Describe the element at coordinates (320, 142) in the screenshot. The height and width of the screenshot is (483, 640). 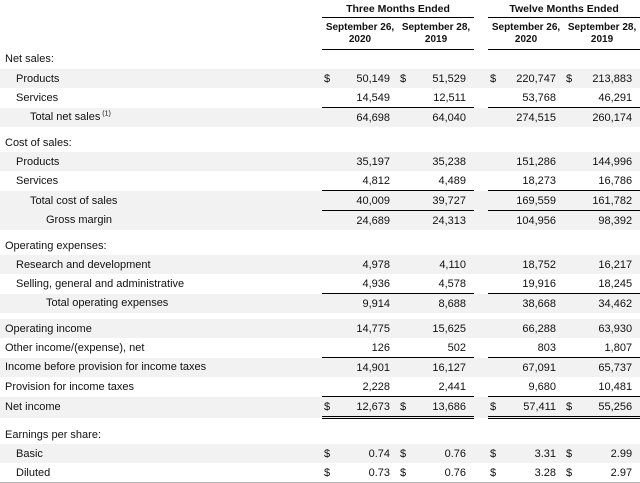
I see `table-row: Cost of sales:` at that location.